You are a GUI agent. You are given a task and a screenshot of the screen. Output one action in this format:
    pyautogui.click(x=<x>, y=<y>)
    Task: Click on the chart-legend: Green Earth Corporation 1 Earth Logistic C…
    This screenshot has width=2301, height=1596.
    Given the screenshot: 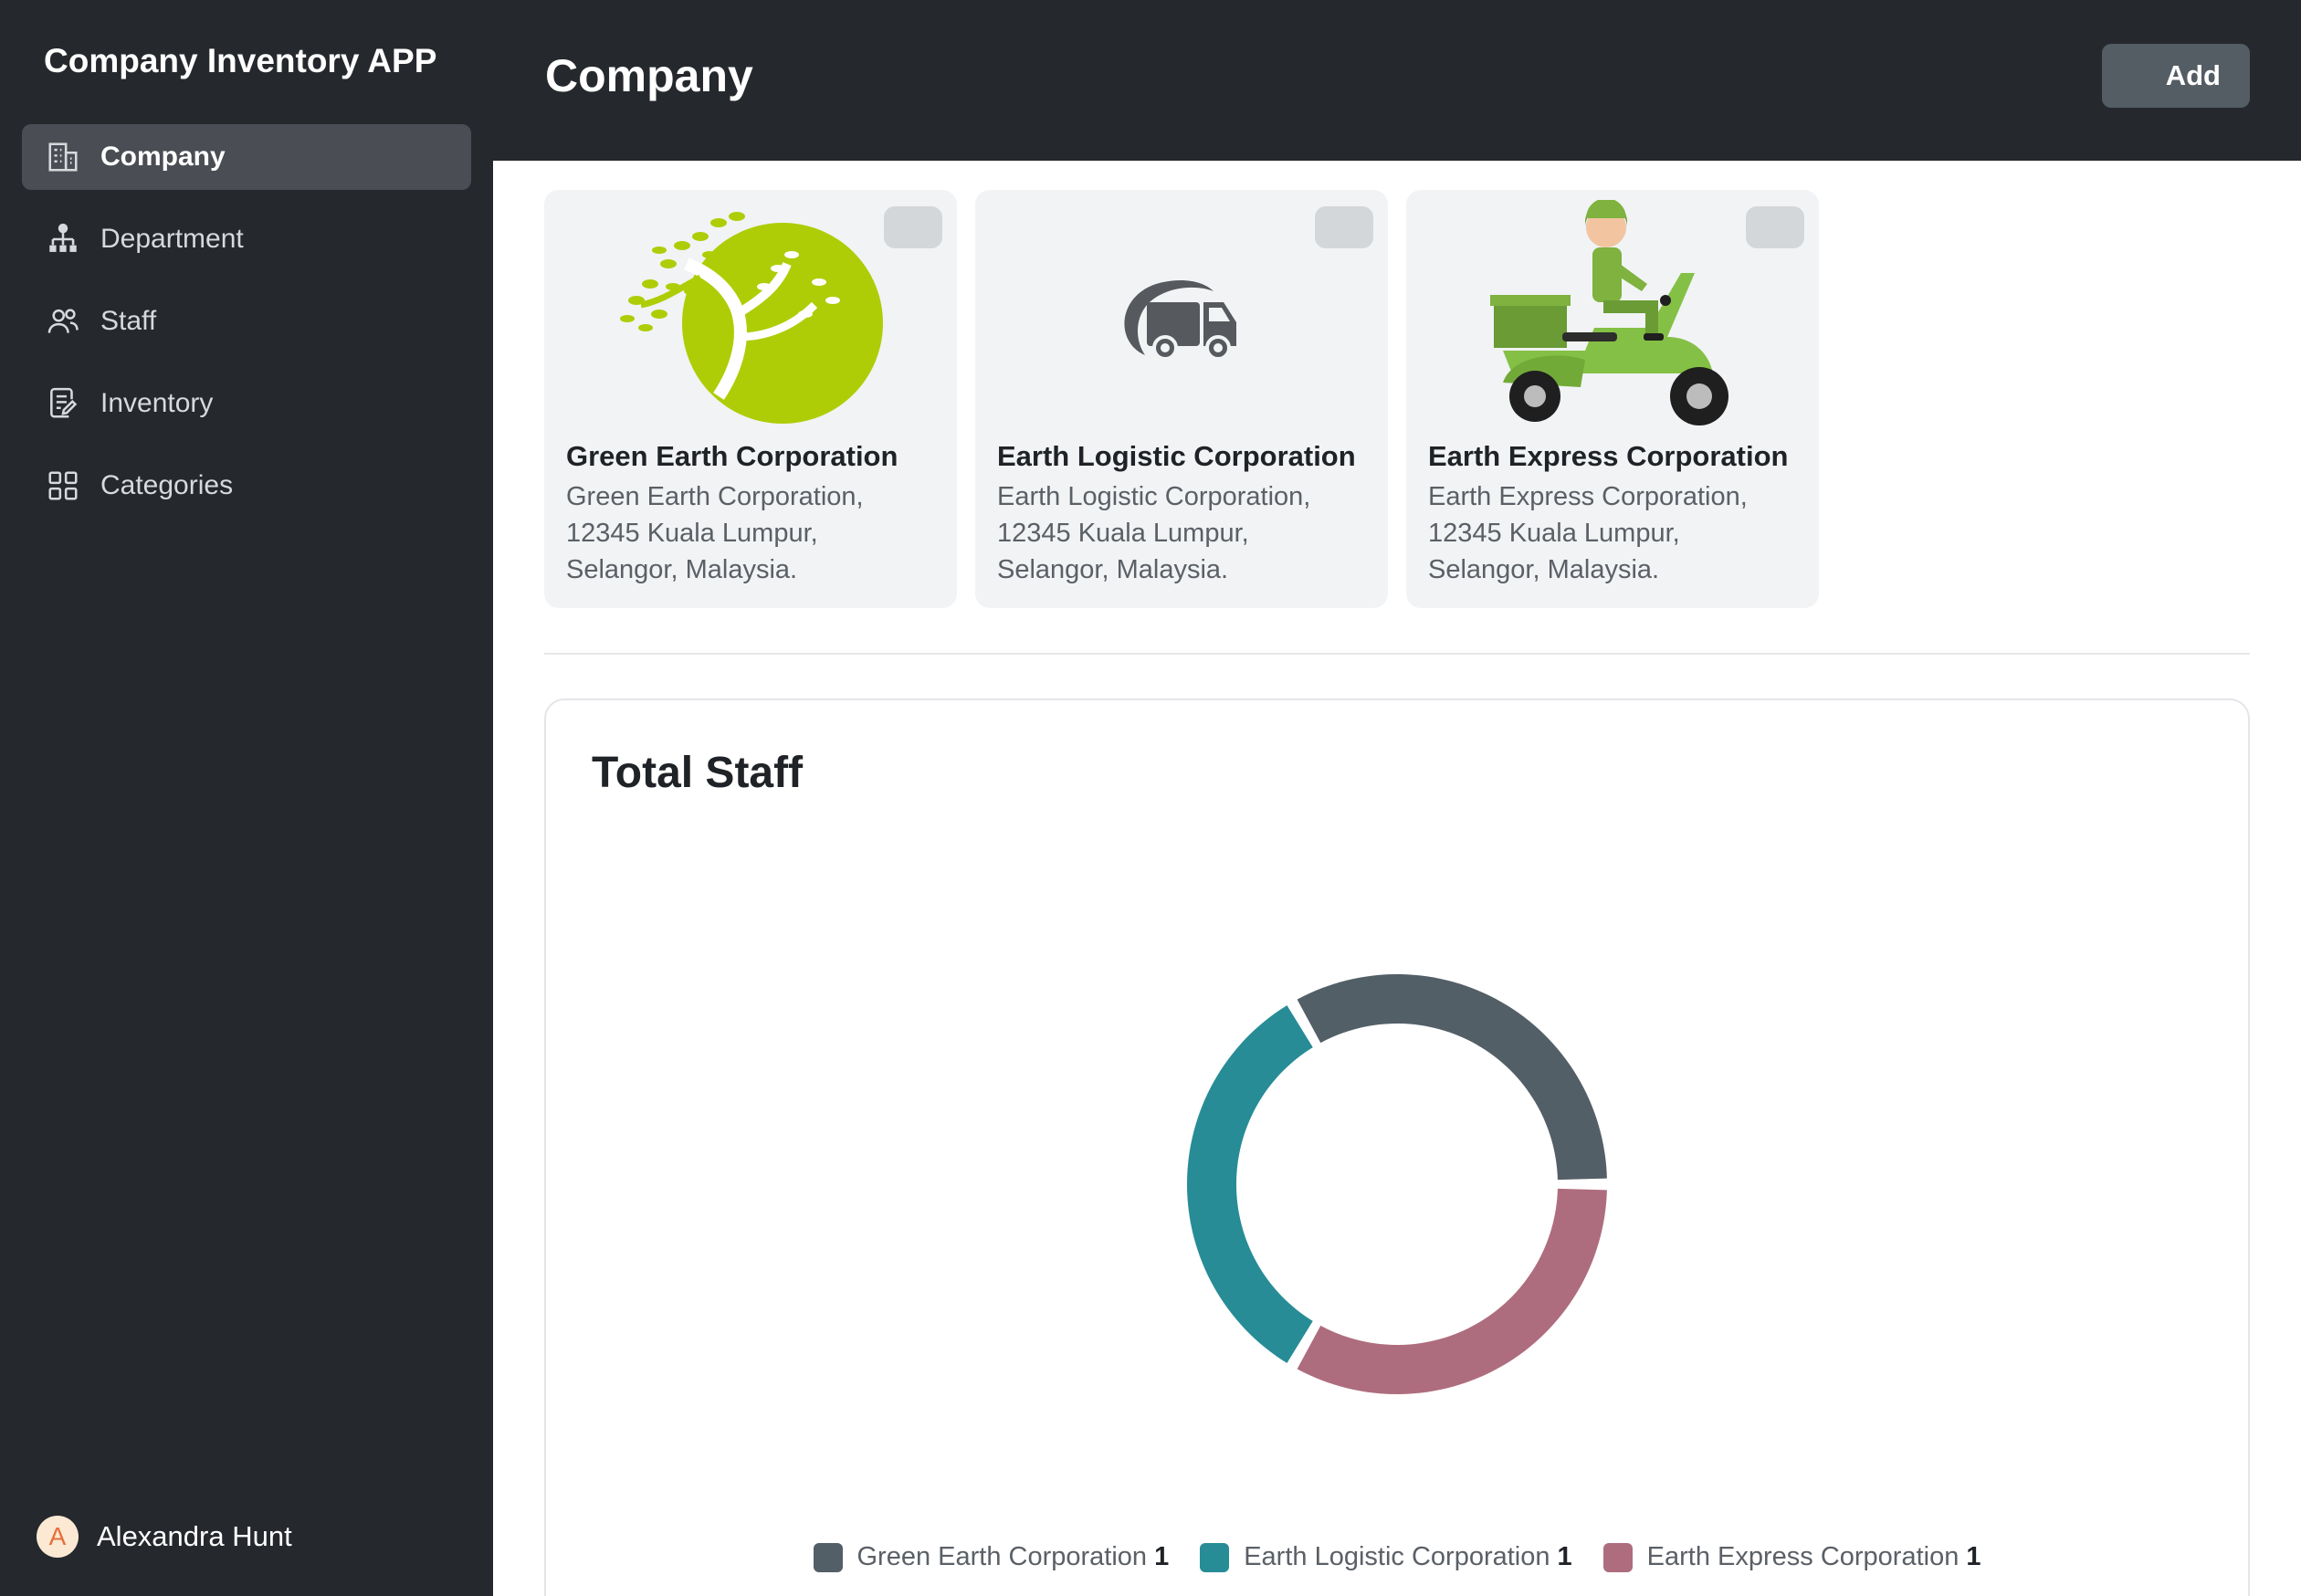 What is the action you would take?
    pyautogui.click(x=1397, y=1557)
    